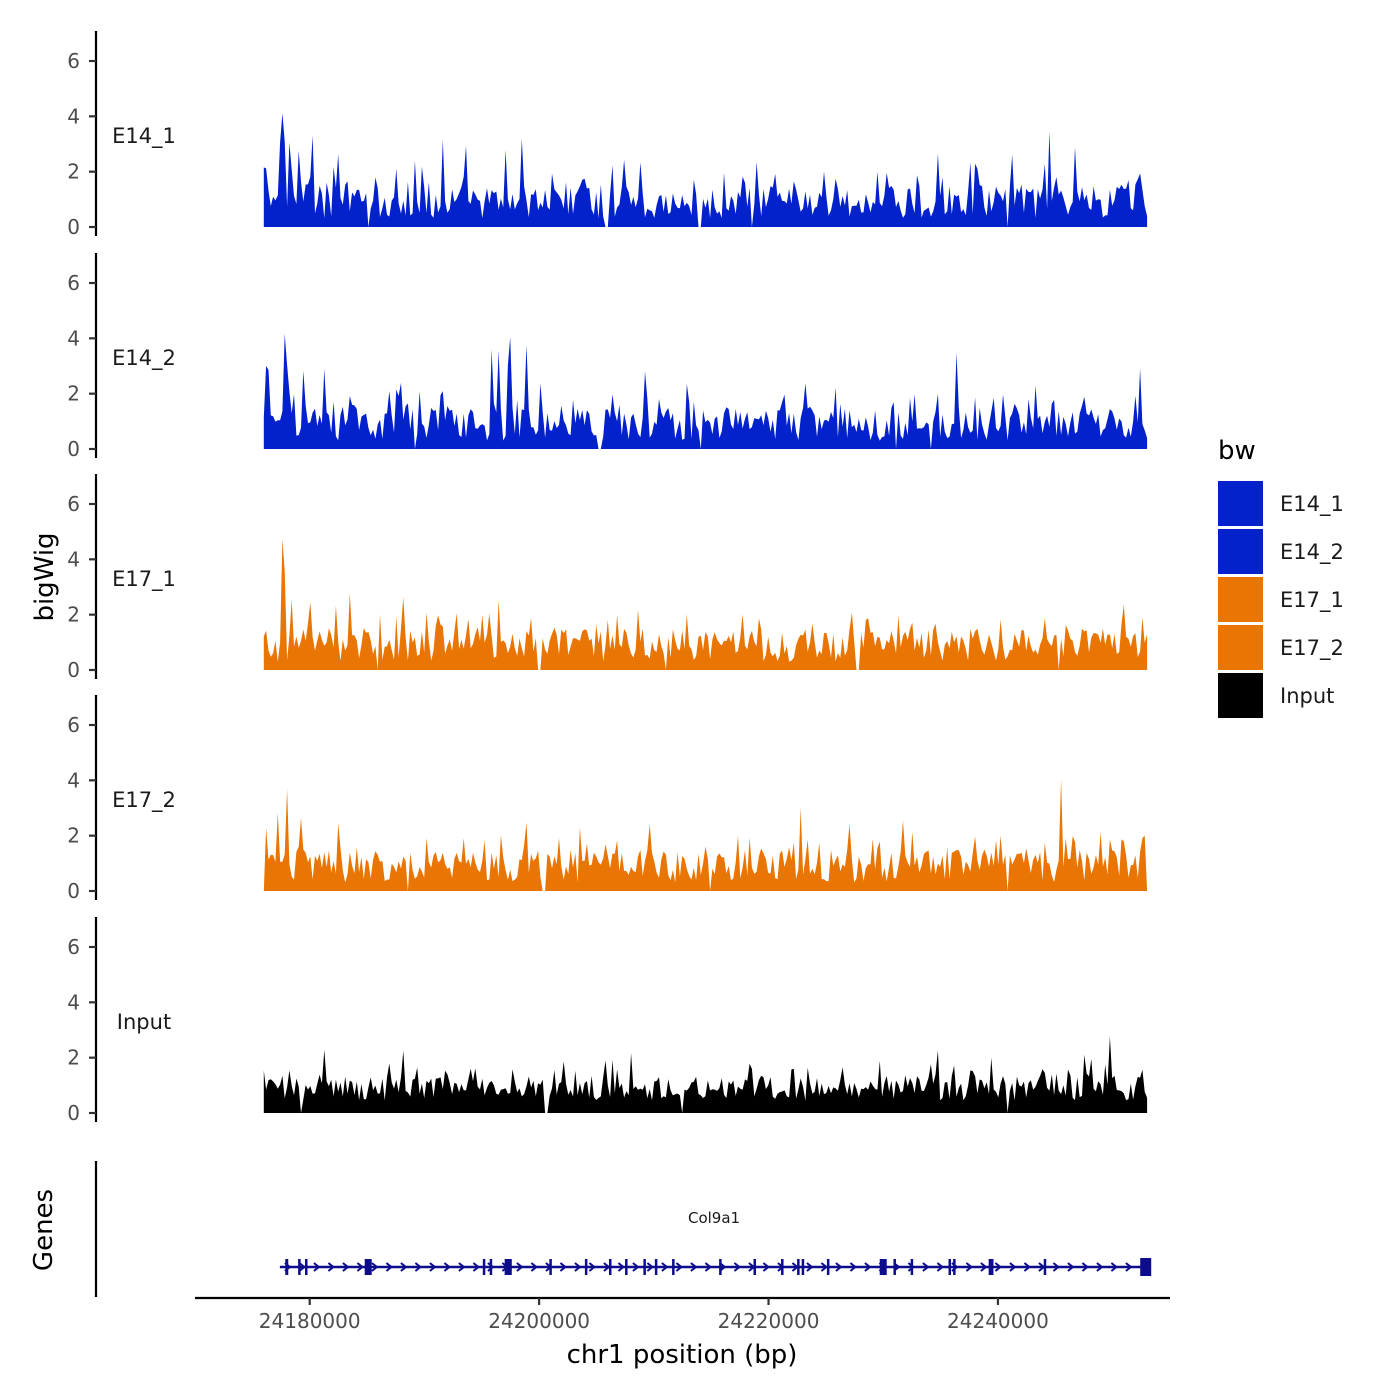 This screenshot has height=1400, width=1400. I want to click on x-axis-title: chr1 position (bp), so click(682, 1355).